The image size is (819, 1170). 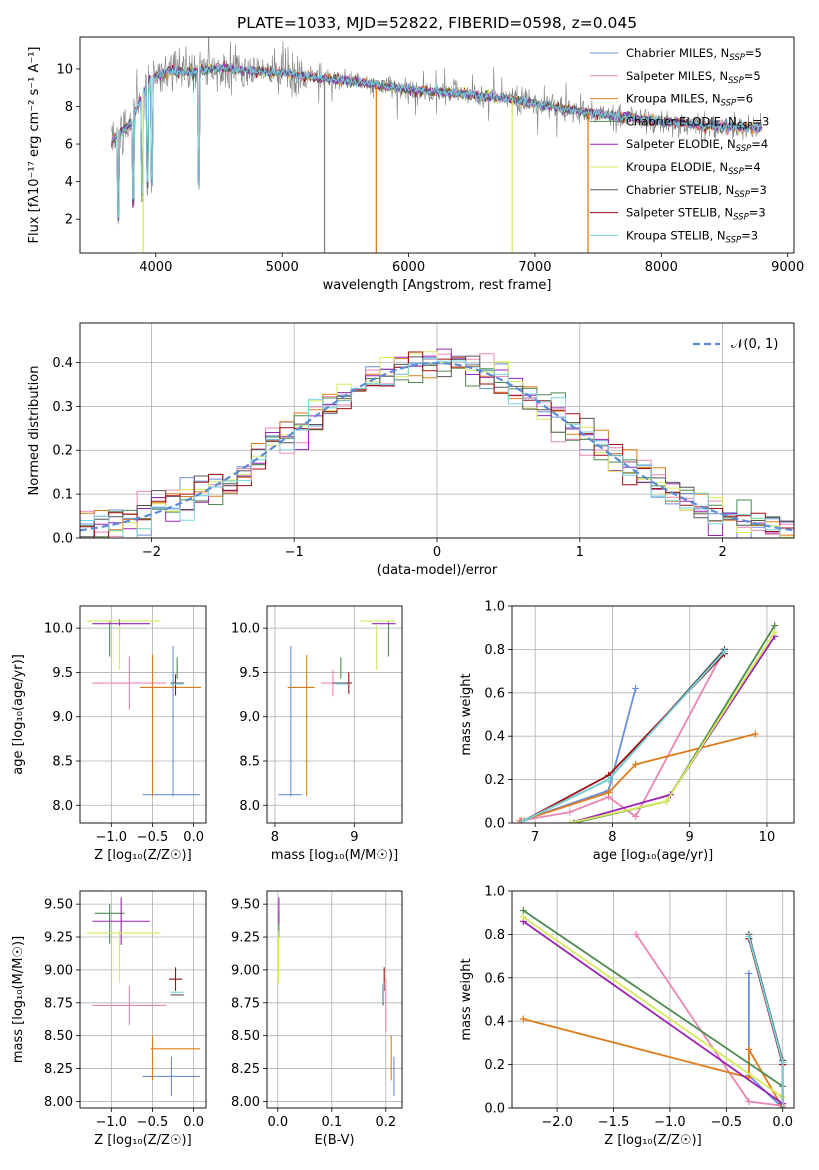 What do you see at coordinates (334, 1140) in the screenshot?
I see `x-axis-label: E(B-V)` at bounding box center [334, 1140].